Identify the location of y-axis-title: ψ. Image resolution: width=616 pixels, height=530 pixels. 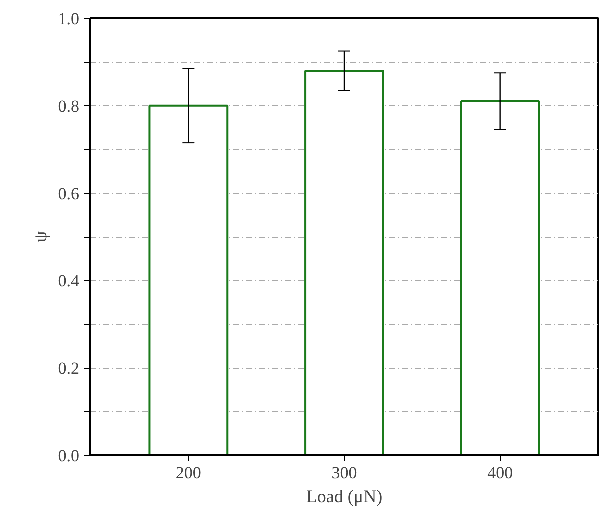
(40, 236).